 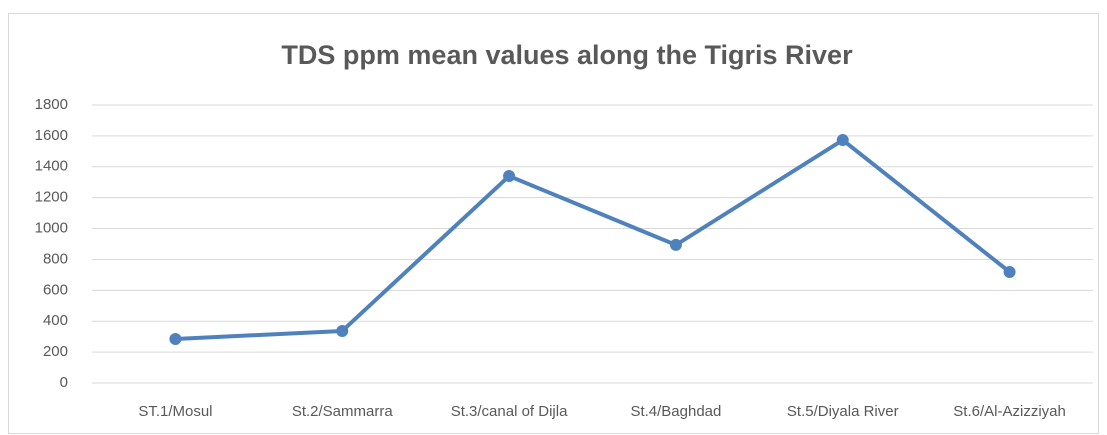 What do you see at coordinates (843, 411) in the screenshot?
I see `x-tick-label: St.5/Diyala River` at bounding box center [843, 411].